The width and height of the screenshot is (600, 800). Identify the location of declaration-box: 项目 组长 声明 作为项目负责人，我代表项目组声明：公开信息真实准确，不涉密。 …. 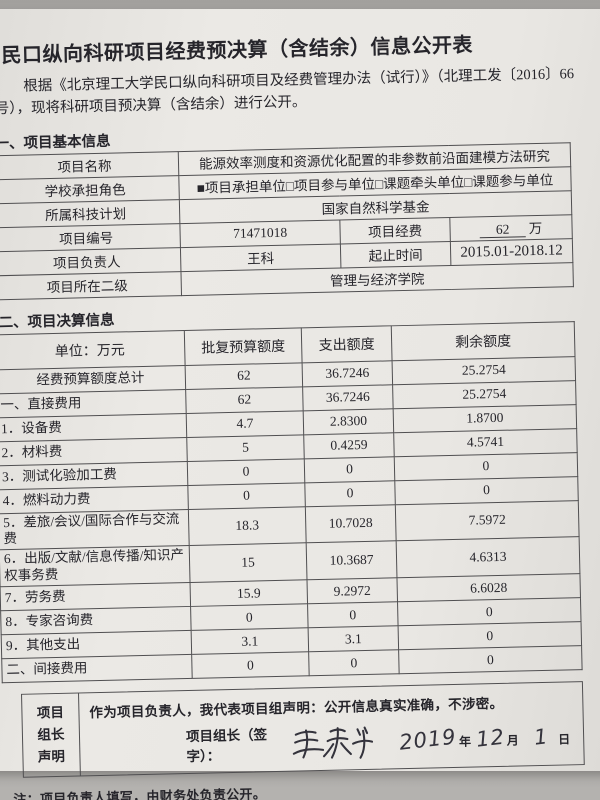
(303, 729).